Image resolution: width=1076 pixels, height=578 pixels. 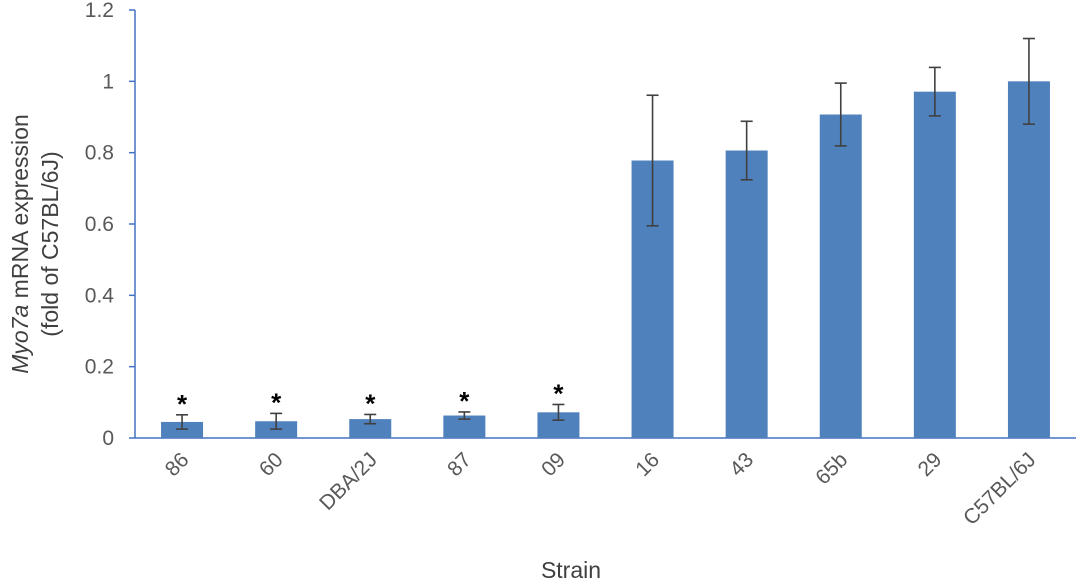 I want to click on x-tick-label: C57BL/6J, so click(x=999, y=488).